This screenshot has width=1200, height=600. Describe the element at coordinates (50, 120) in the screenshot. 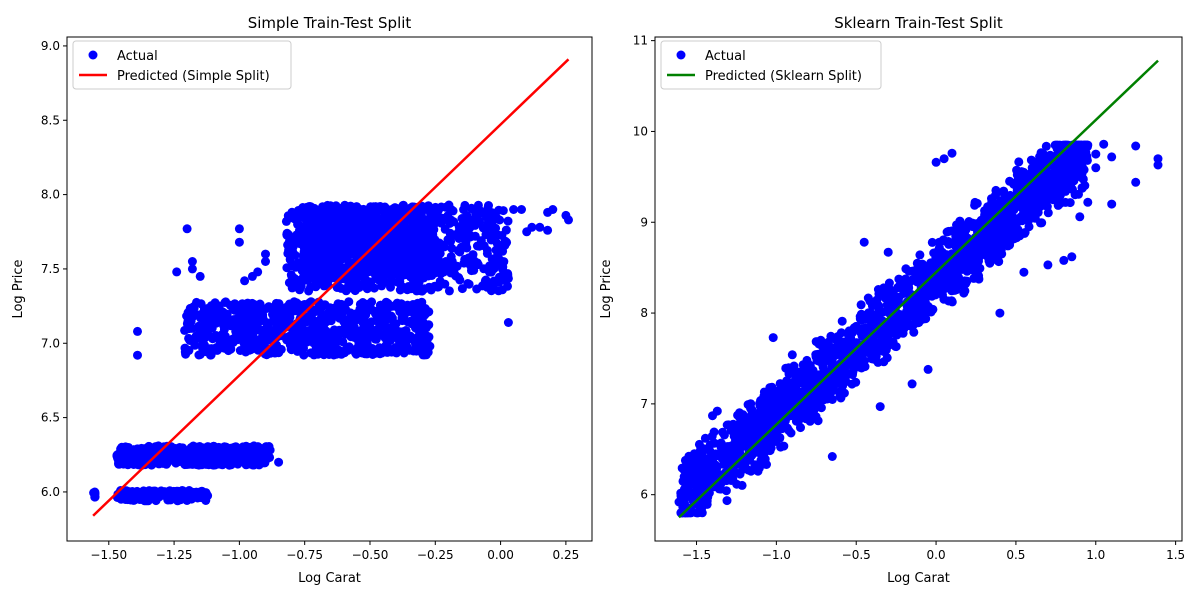

I see `y-tick-label: 8.5` at that location.